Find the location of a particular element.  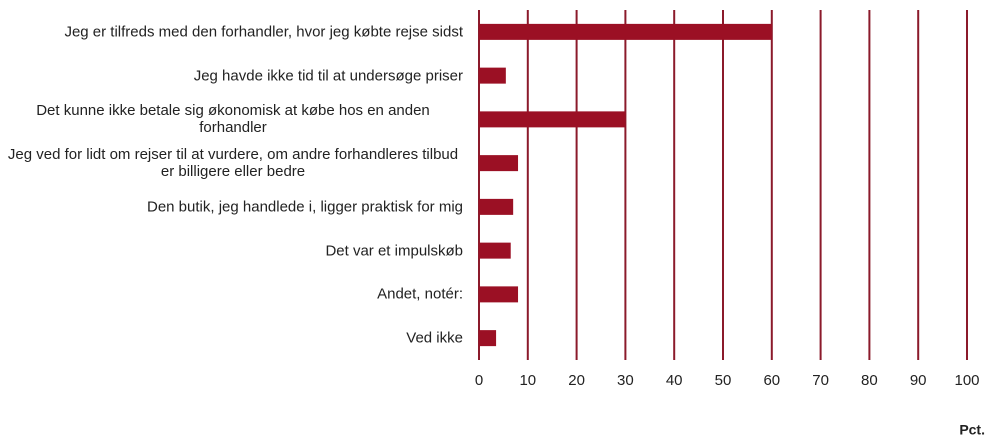

x-tick-label: 40 is located at coordinates (674, 380).